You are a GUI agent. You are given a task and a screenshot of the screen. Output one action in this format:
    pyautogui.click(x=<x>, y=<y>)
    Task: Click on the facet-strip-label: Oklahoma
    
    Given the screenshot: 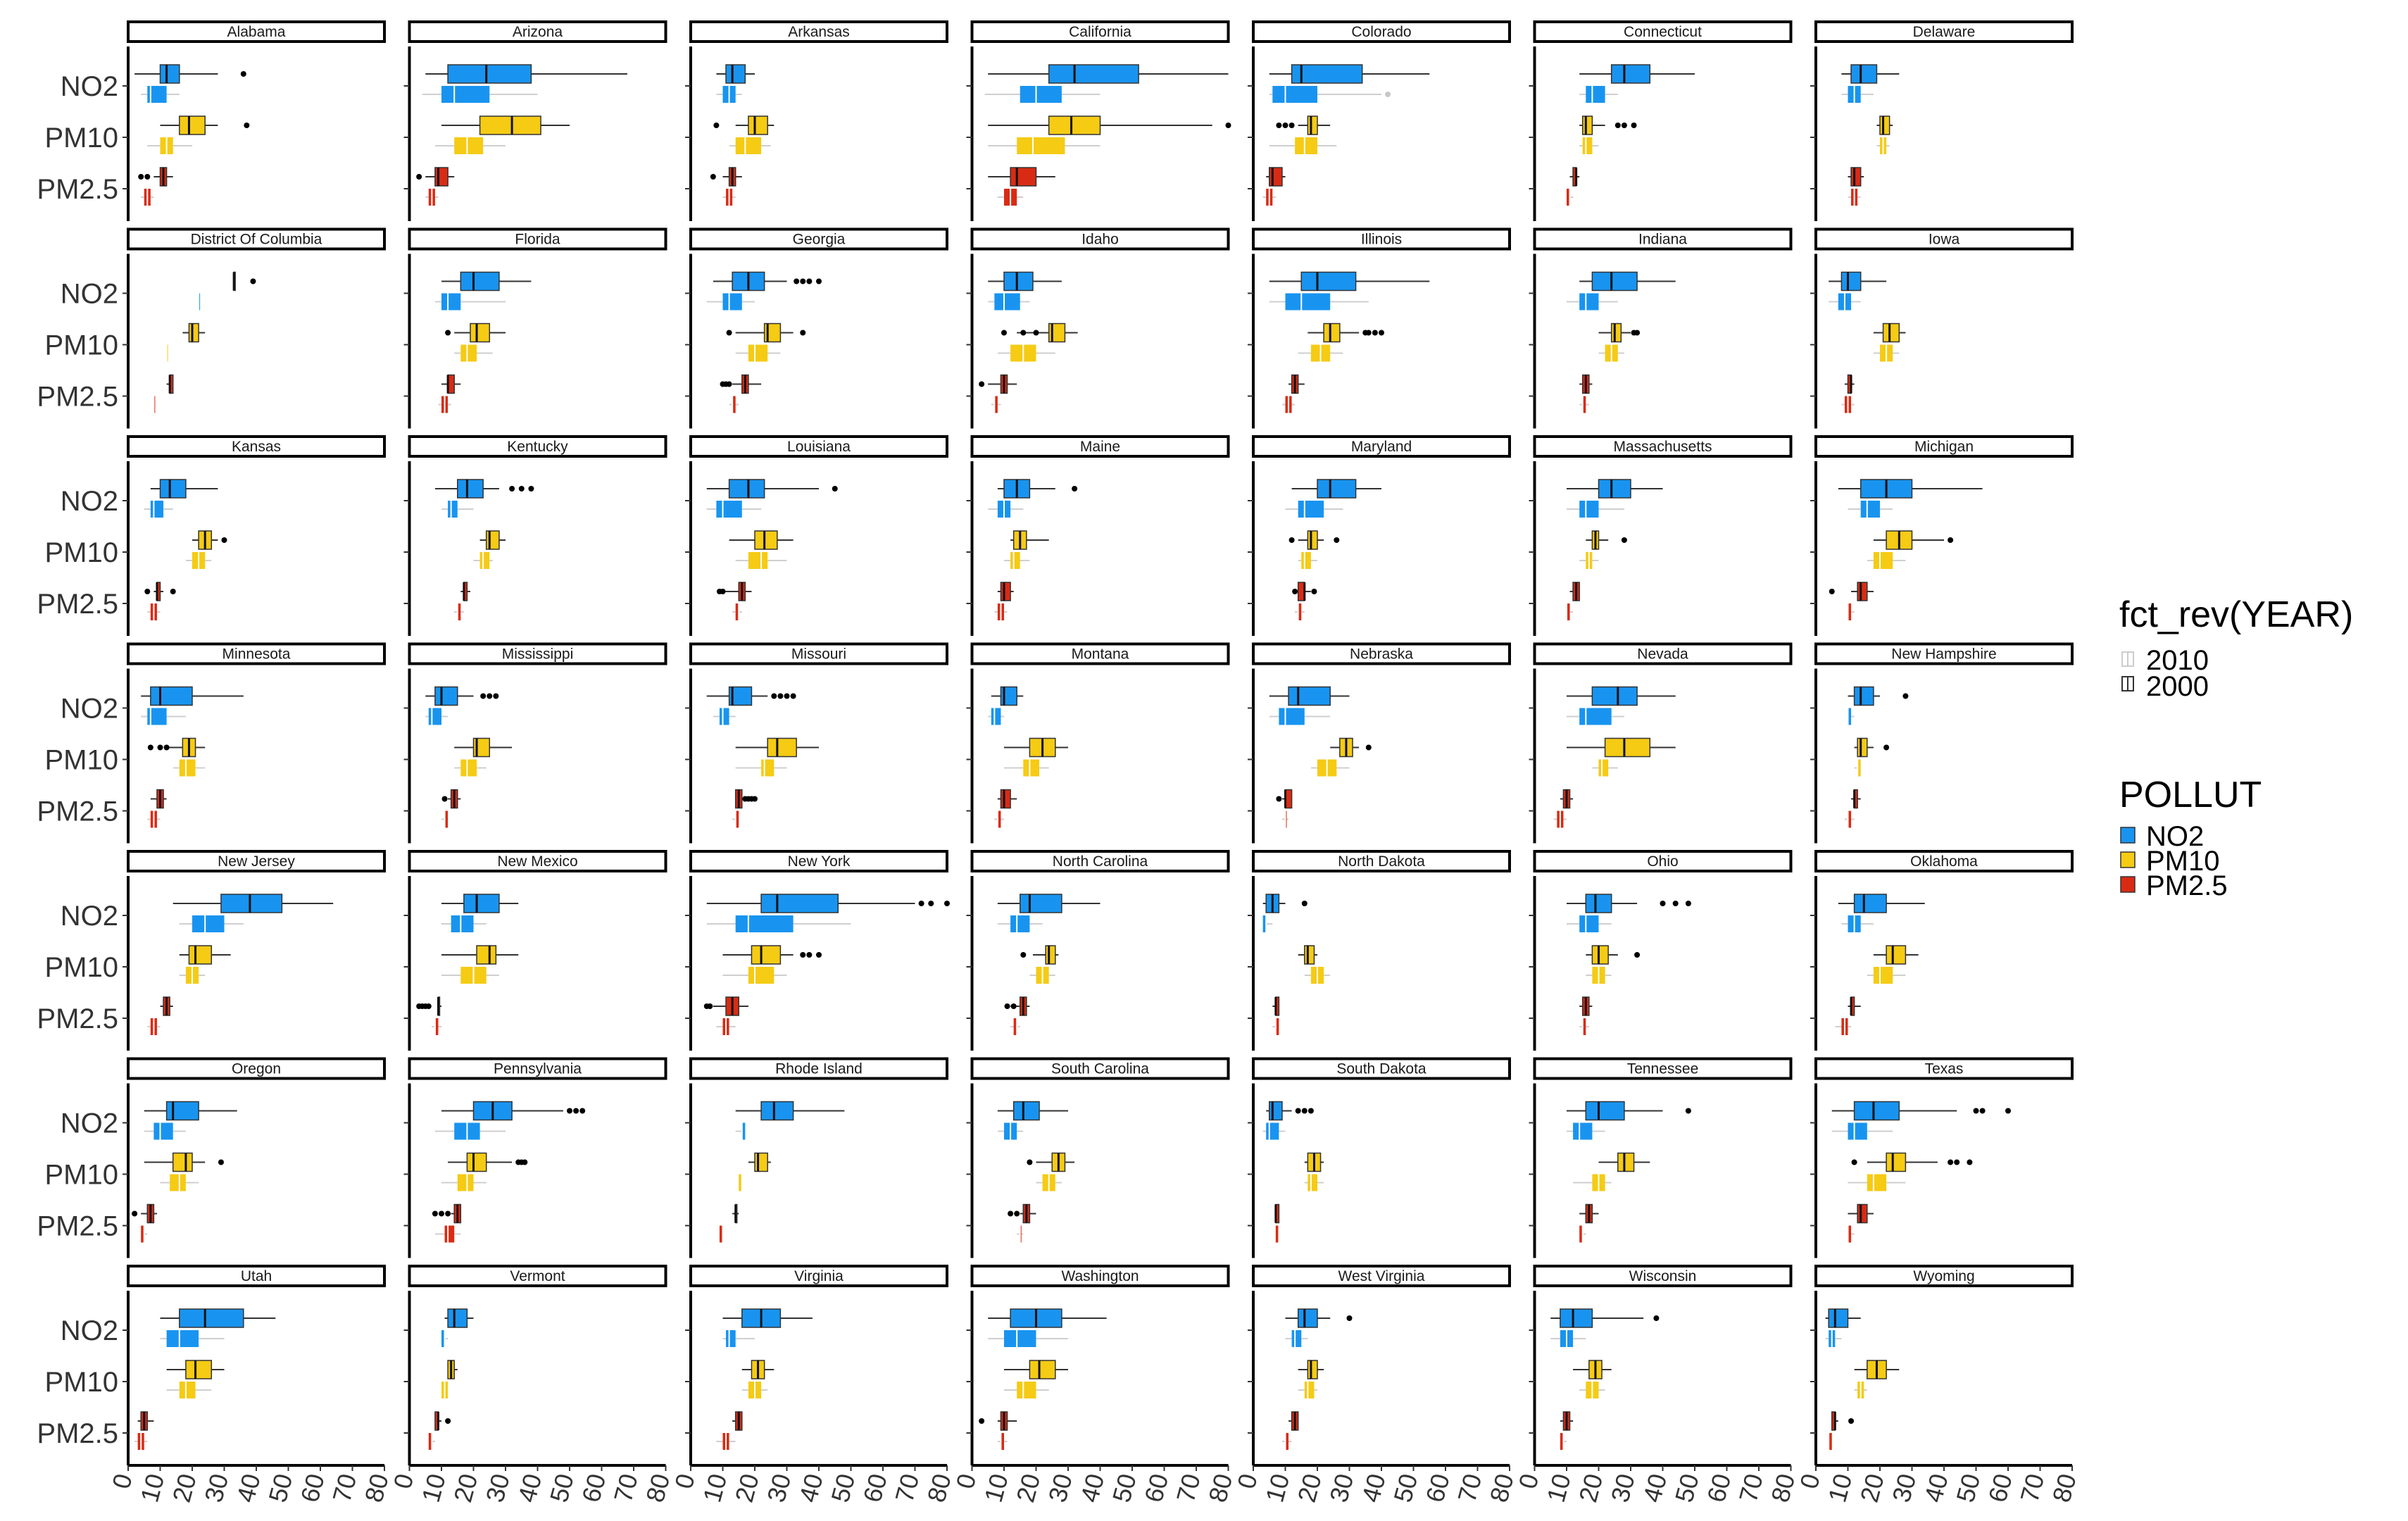 What is the action you would take?
    pyautogui.click(x=1944, y=861)
    